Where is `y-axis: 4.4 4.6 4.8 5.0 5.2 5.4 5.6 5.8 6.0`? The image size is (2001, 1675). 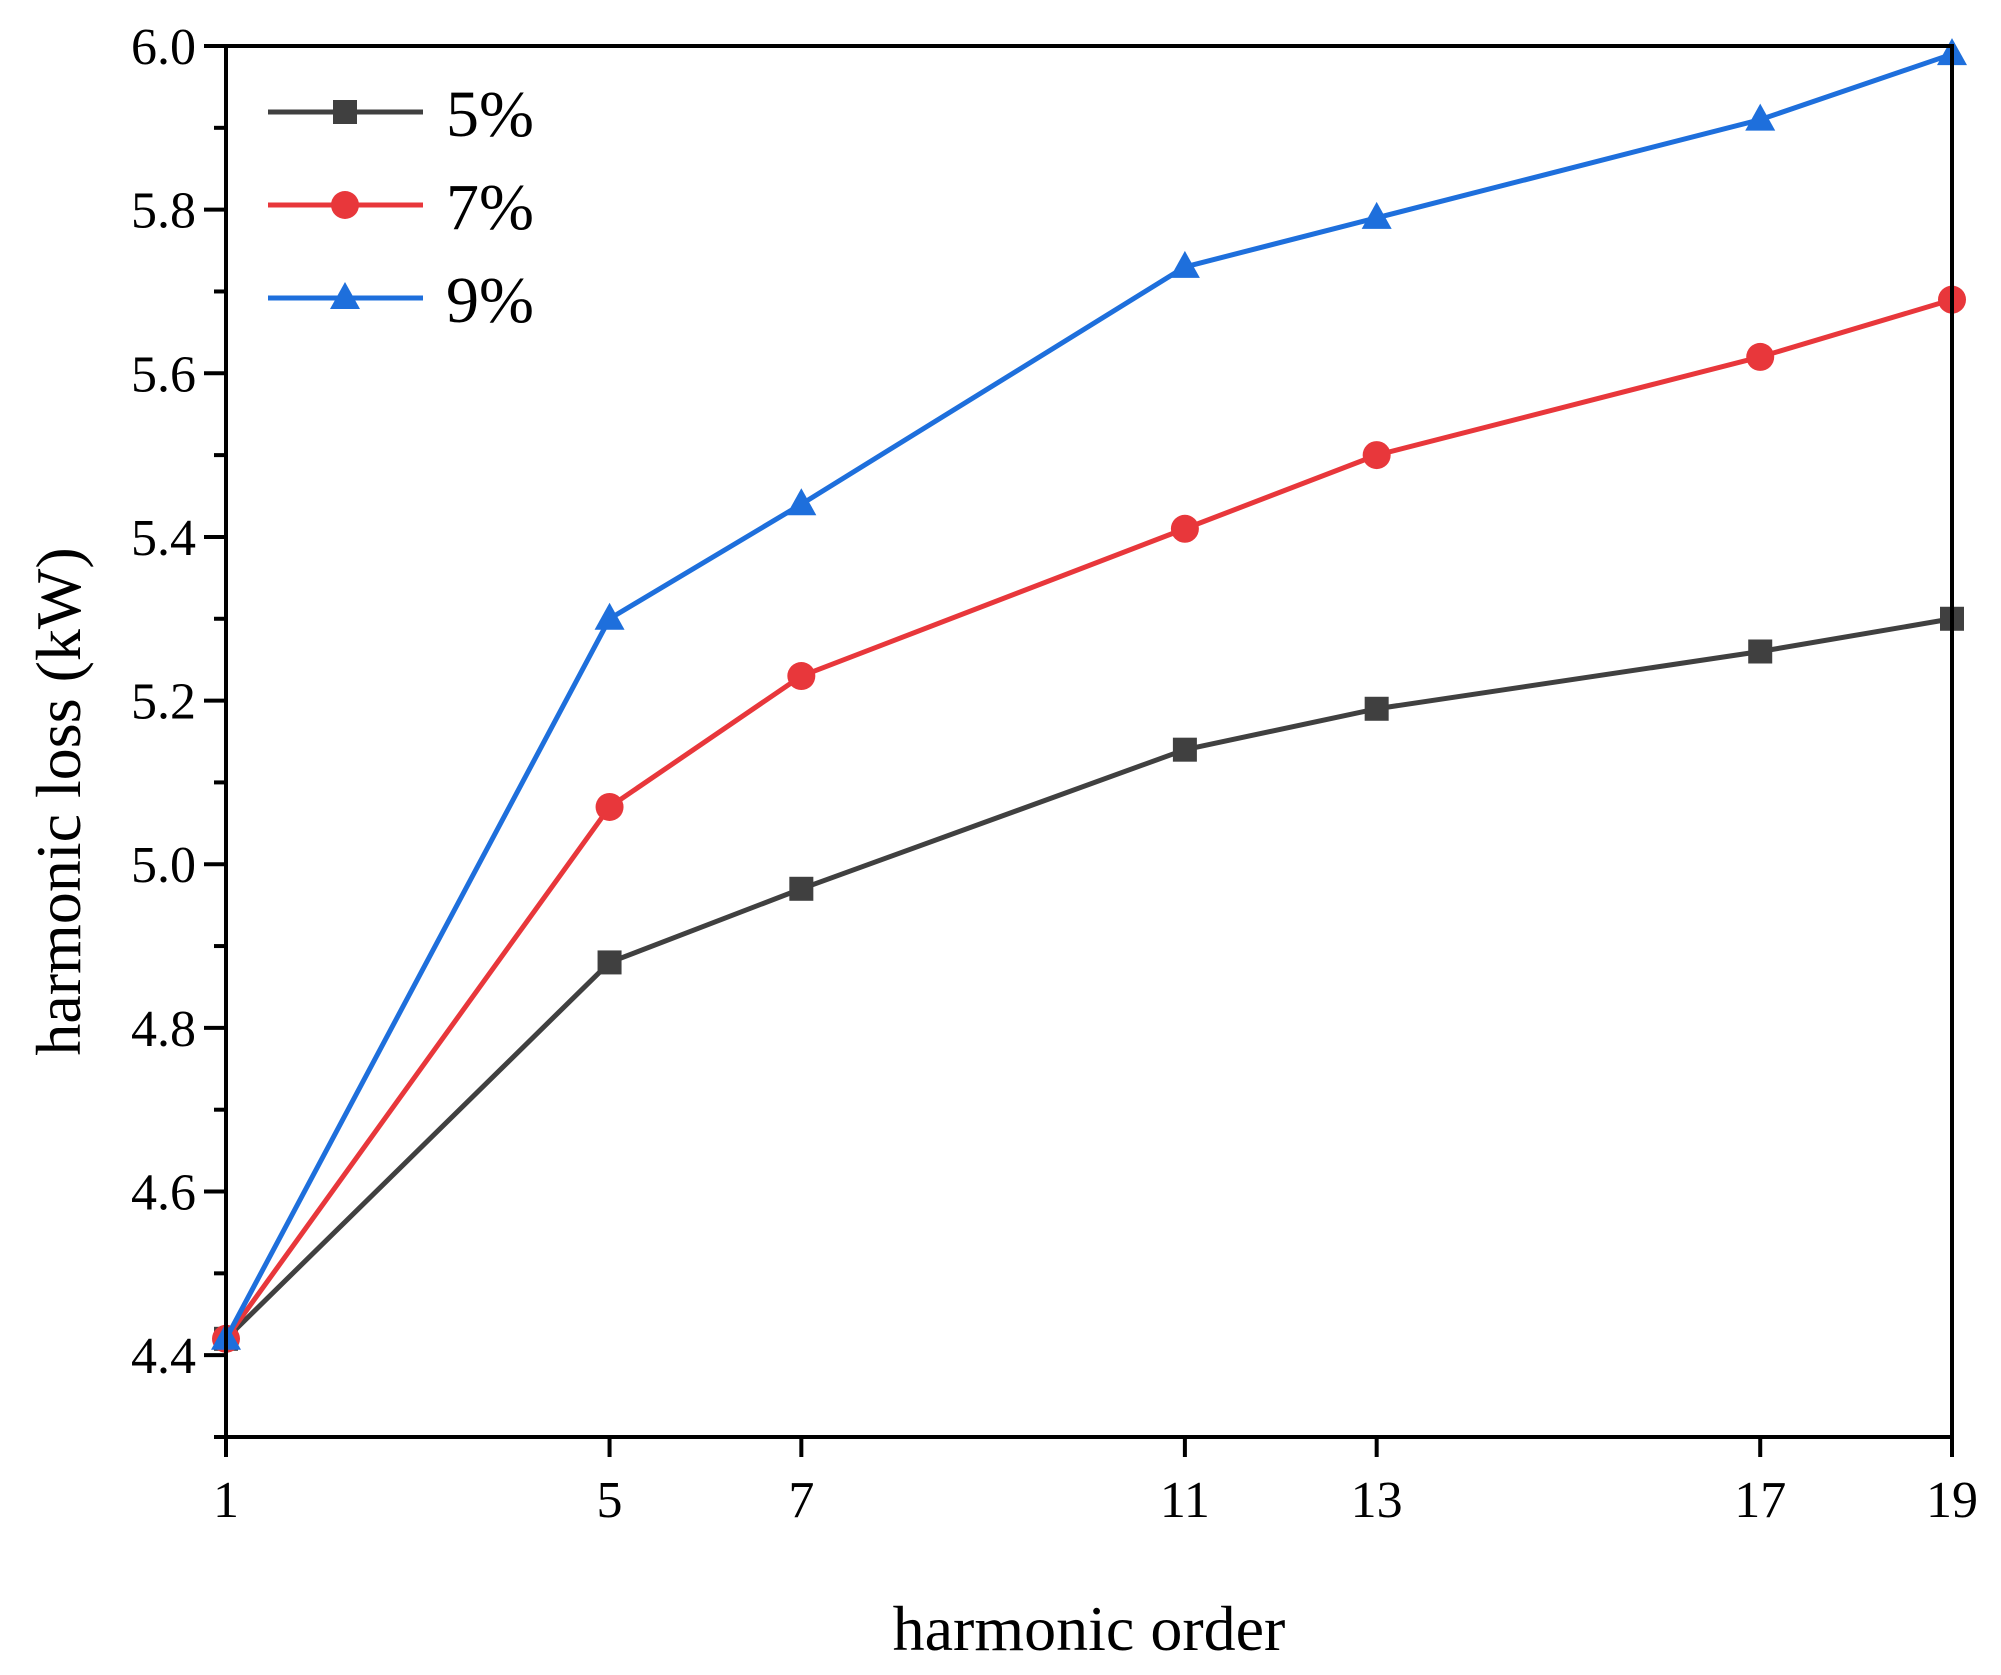
y-axis: 4.4 4.6 4.8 5.0 5.2 5.4 5.6 5.8 6.0 is located at coordinates (178, 729).